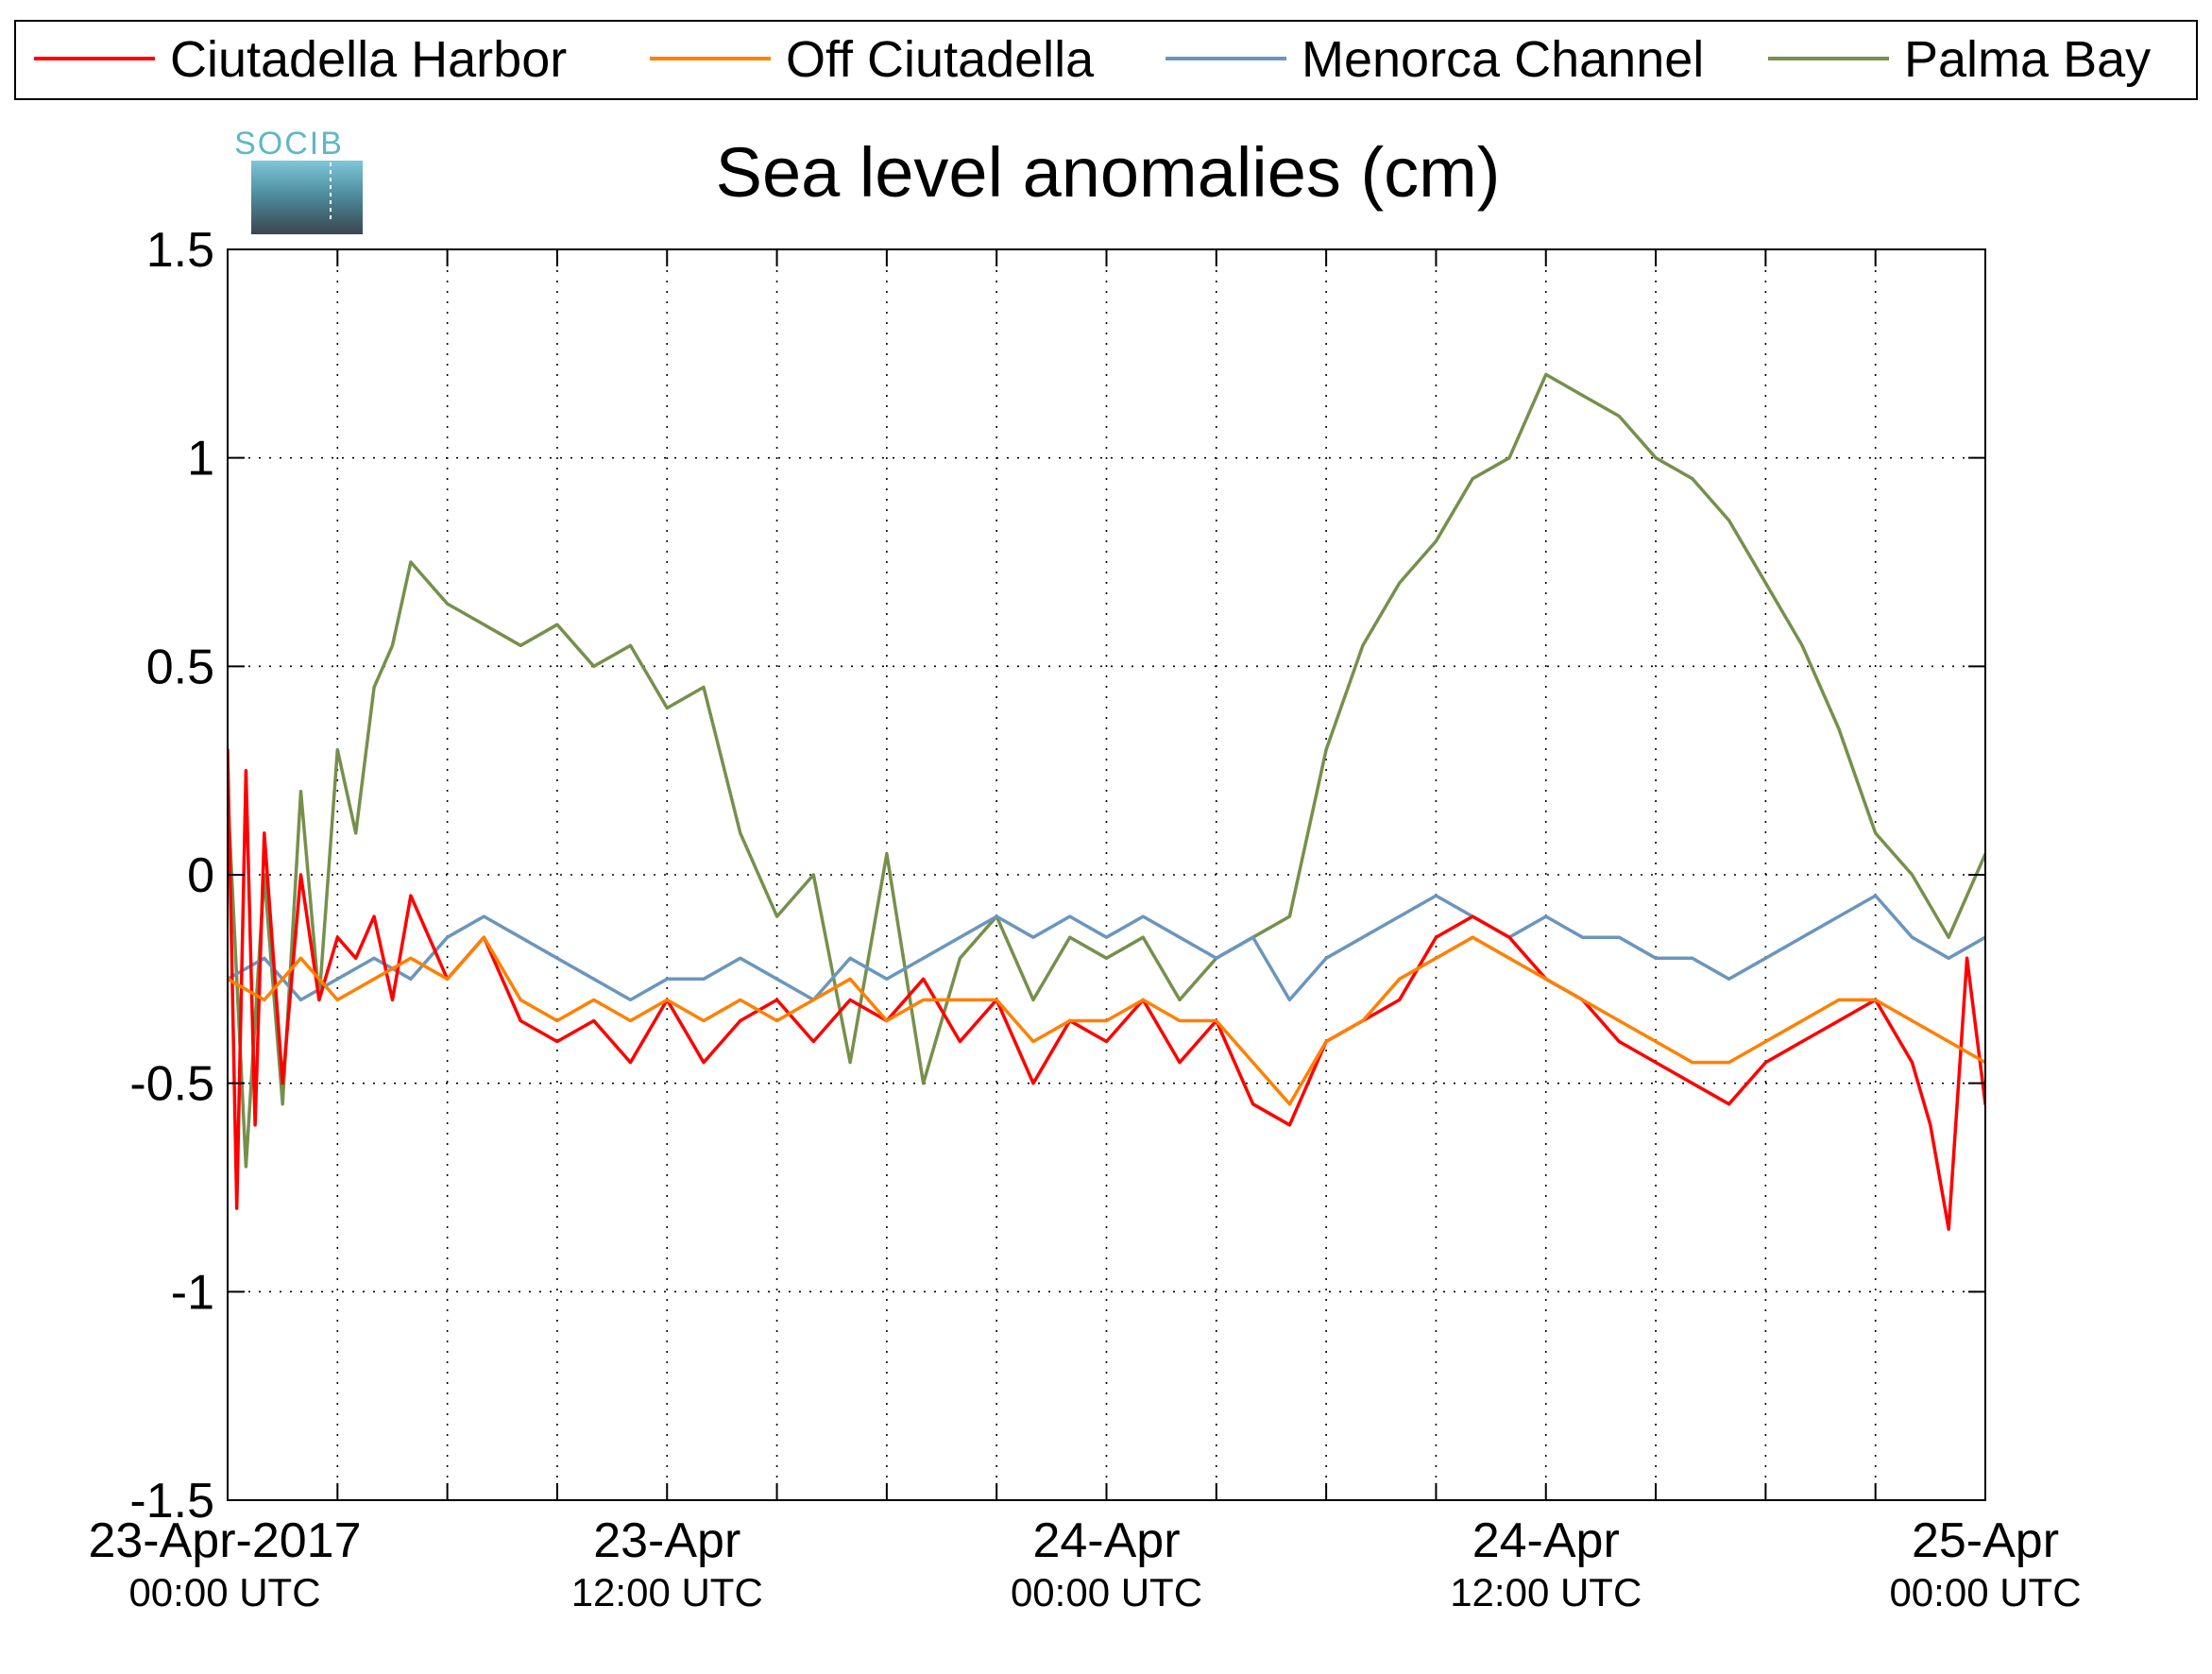 This screenshot has width=2212, height=1674. I want to click on y-tick-label: -1, so click(192, 1292).